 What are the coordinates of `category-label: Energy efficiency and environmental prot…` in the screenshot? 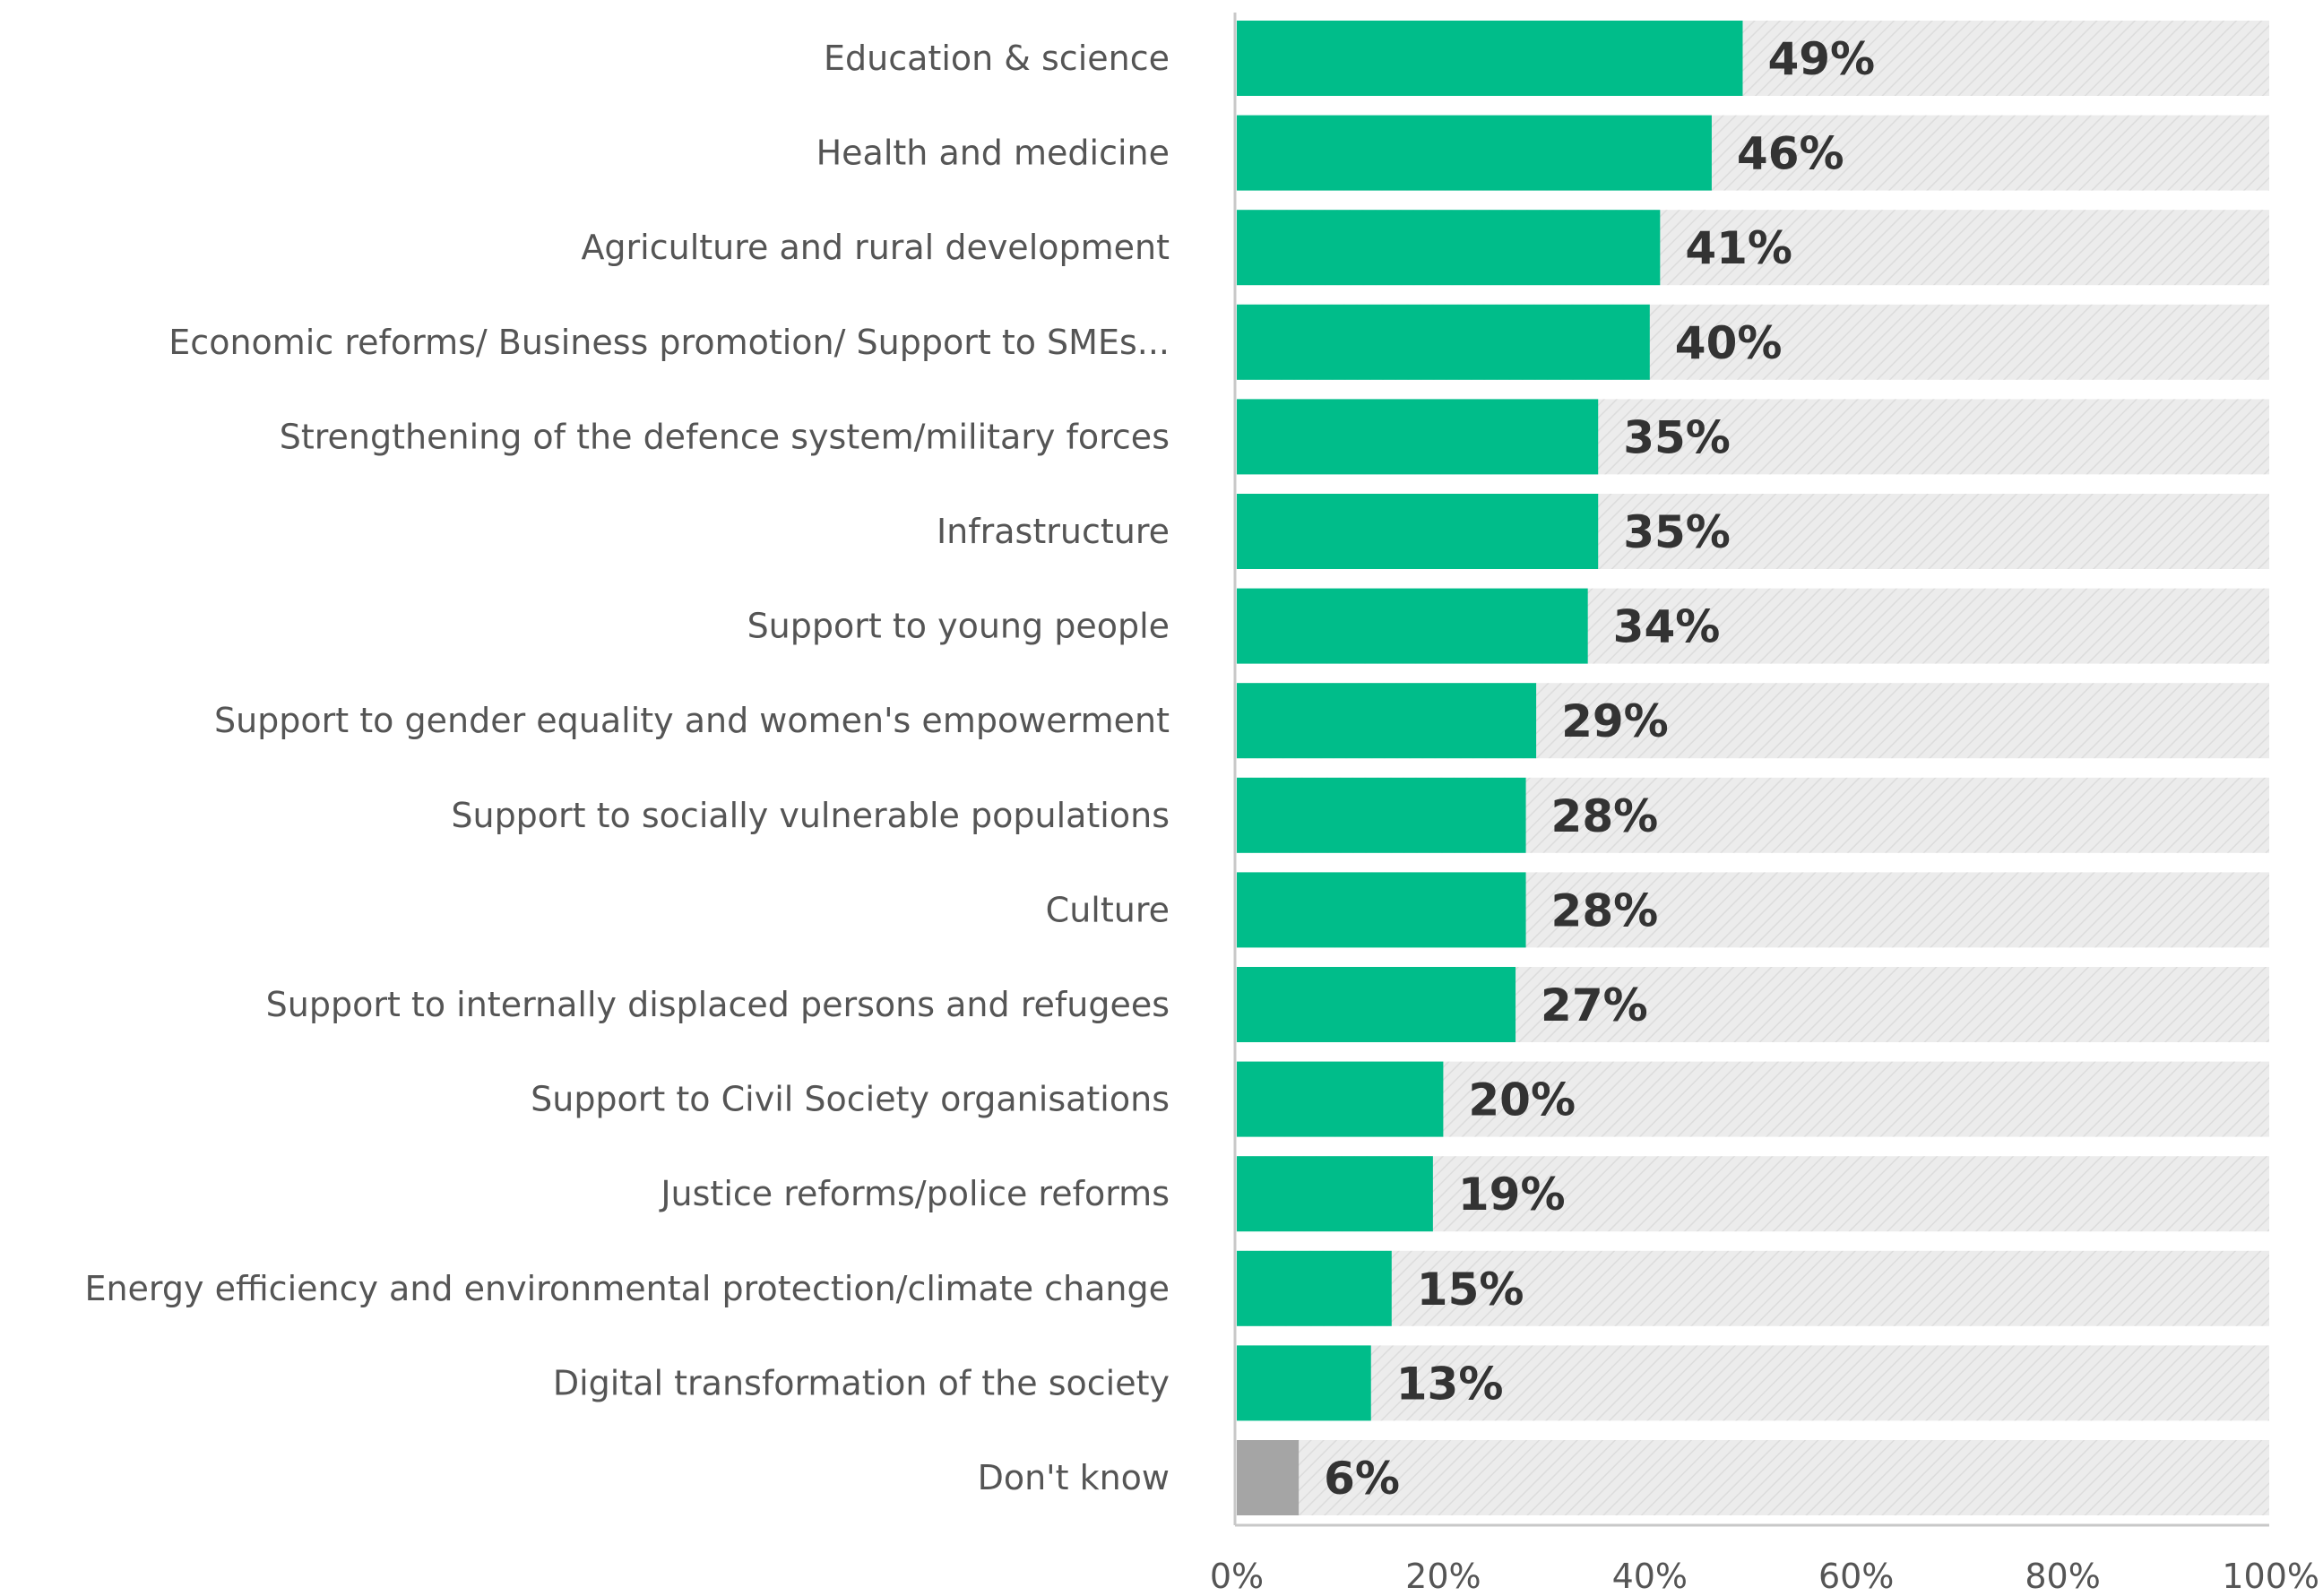 It's located at (627, 1288).